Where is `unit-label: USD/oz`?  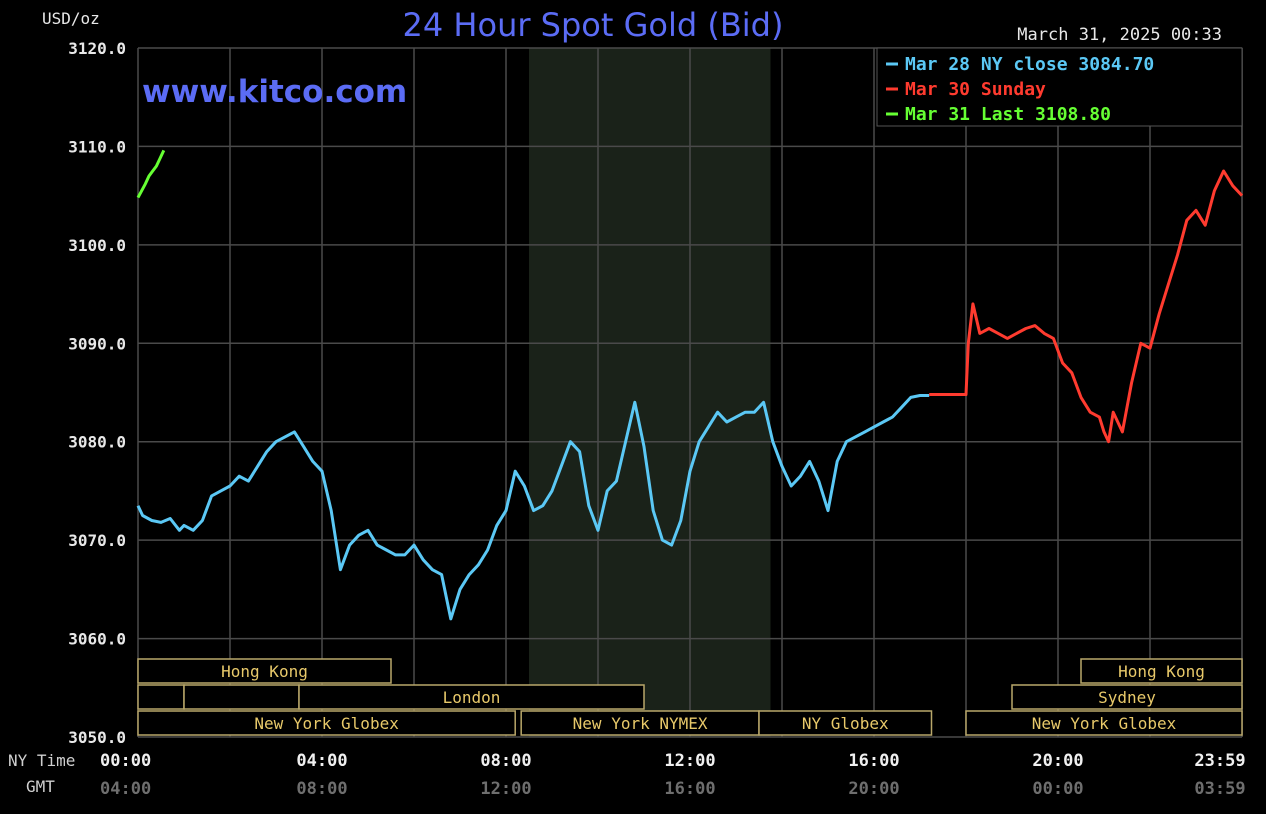
unit-label: USD/oz is located at coordinates (71, 18).